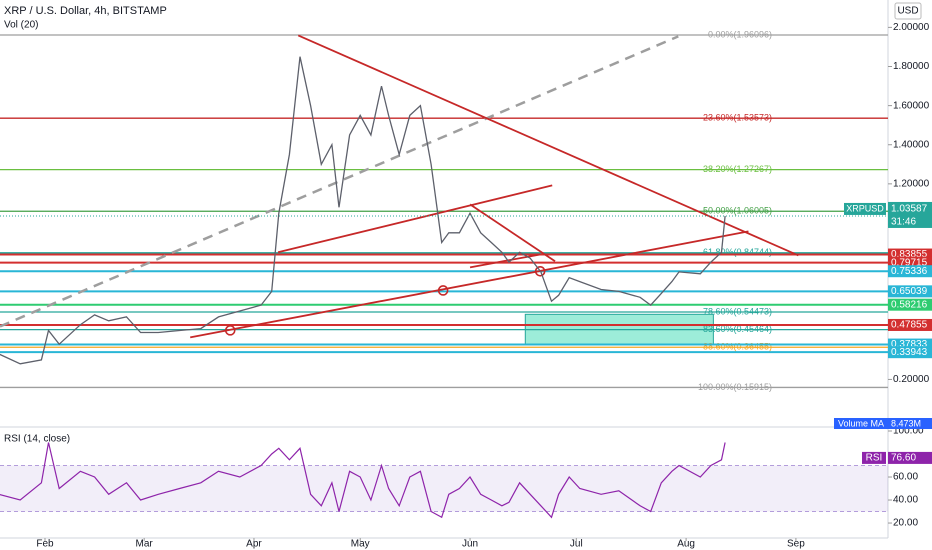 The height and width of the screenshot is (550, 932). I want to click on countdown: 31:46, so click(903, 222).